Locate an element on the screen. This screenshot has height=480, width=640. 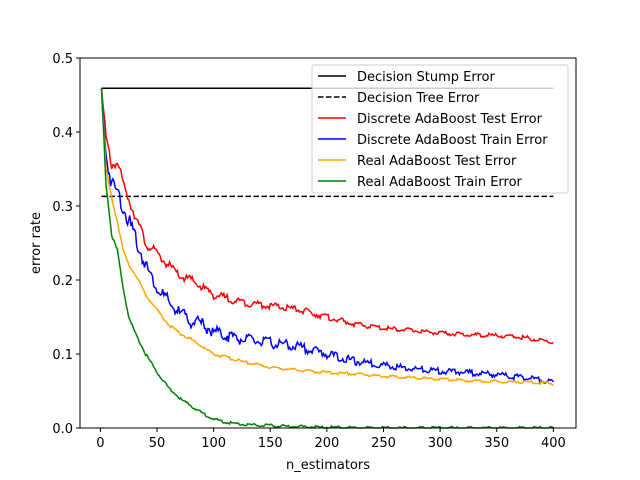
x-tick-label: 350 is located at coordinates (496, 443).